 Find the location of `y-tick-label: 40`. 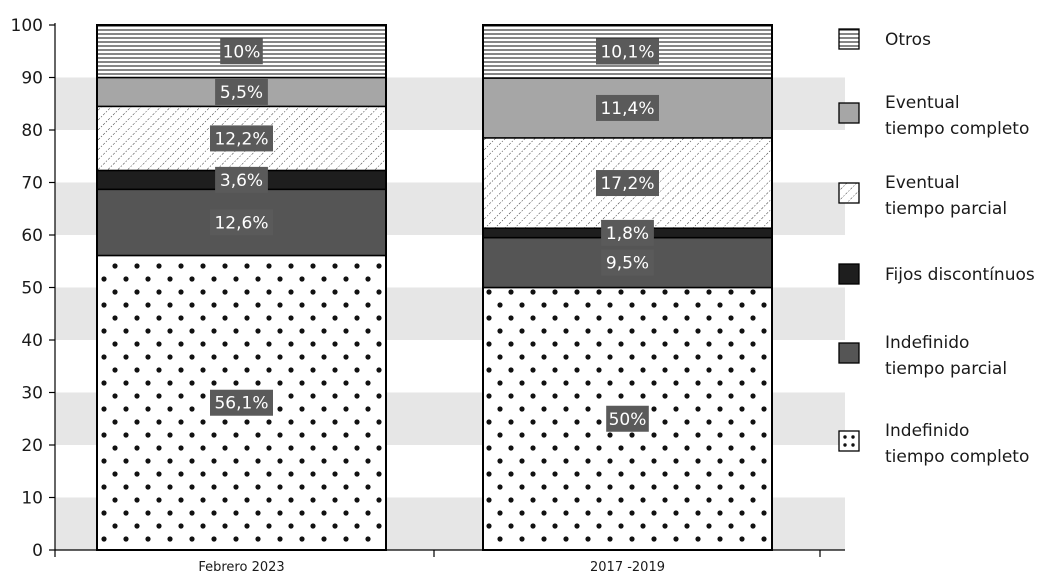

y-tick-label: 40 is located at coordinates (32, 341).